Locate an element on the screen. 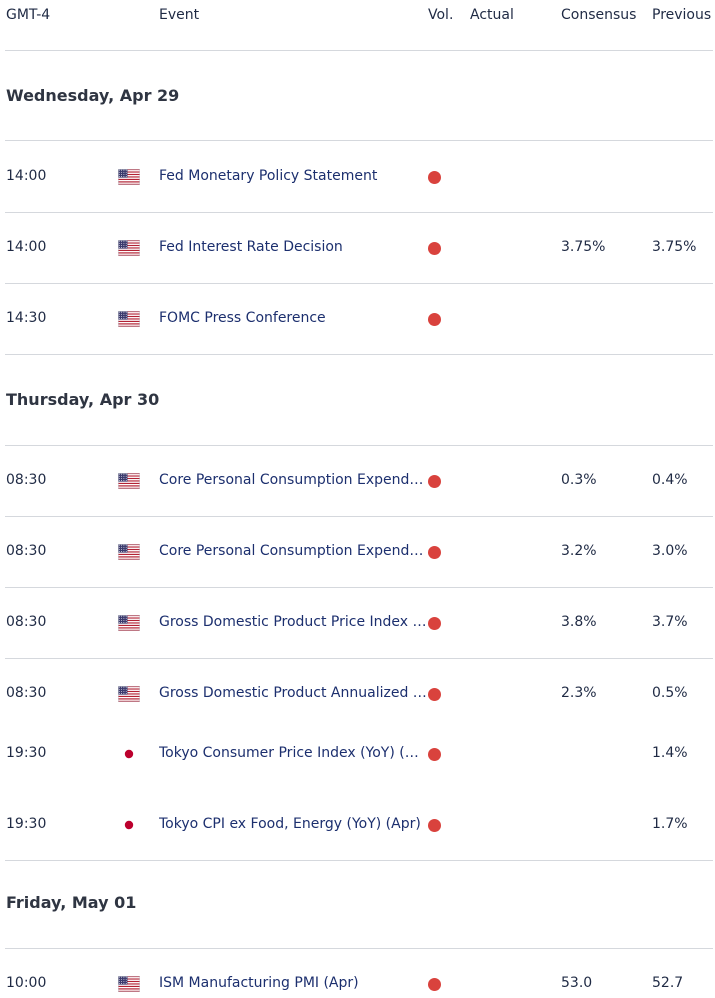  previous-value: 3.0% is located at coordinates (670, 551).